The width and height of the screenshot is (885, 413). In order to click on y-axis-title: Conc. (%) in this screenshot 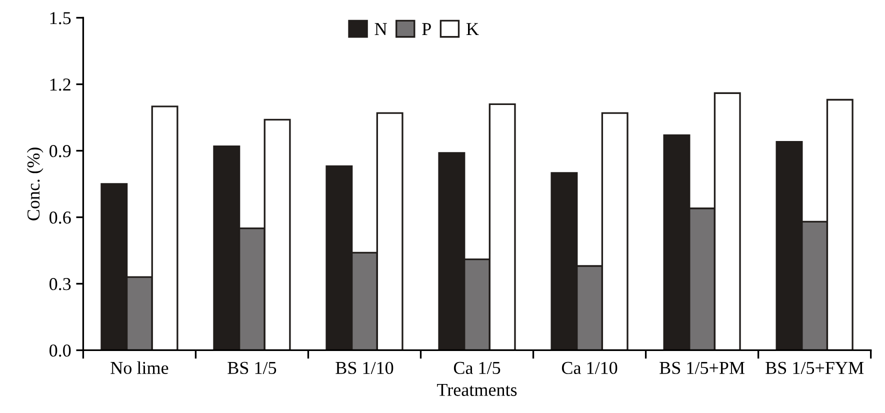, I will do `click(35, 184)`.